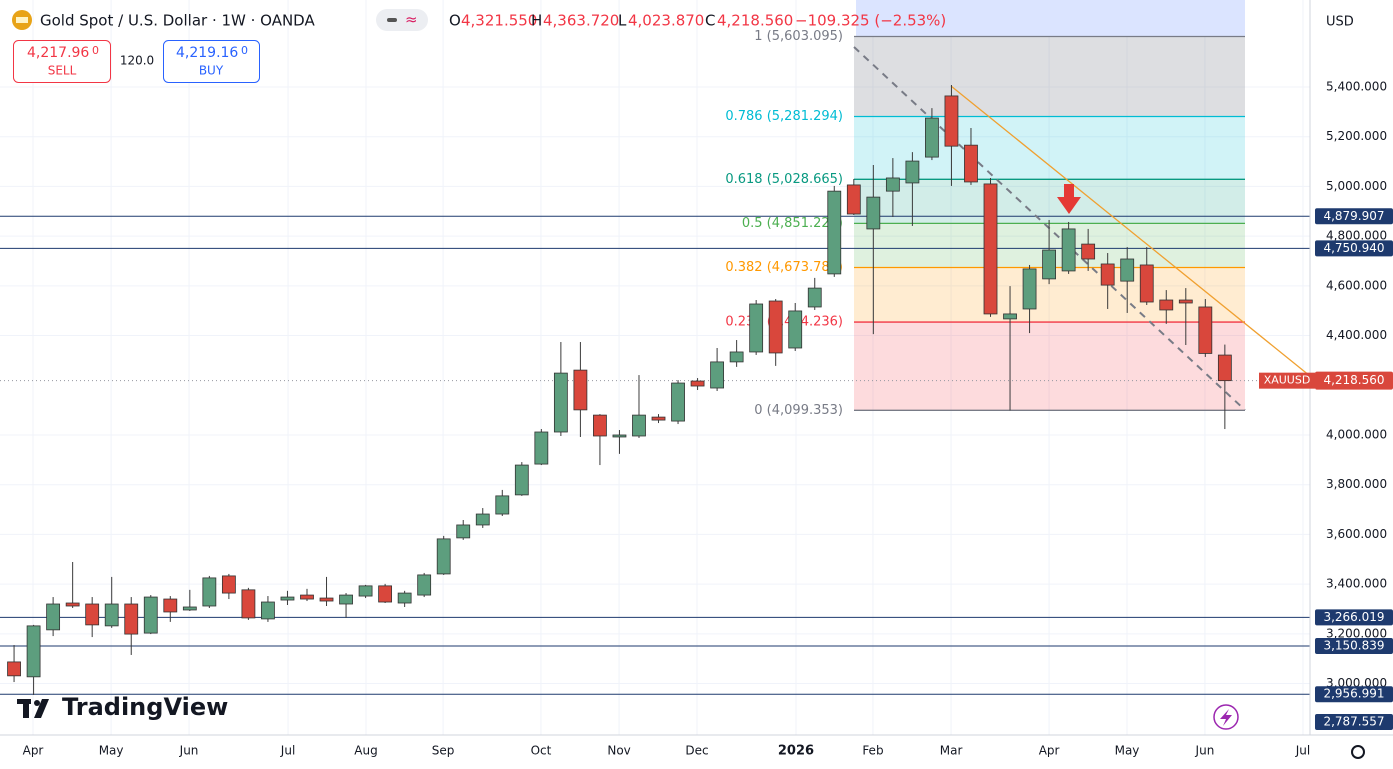 The width and height of the screenshot is (1393, 769). Describe the element at coordinates (365, 751) in the screenshot. I see `x-tick-label: Aug` at that location.